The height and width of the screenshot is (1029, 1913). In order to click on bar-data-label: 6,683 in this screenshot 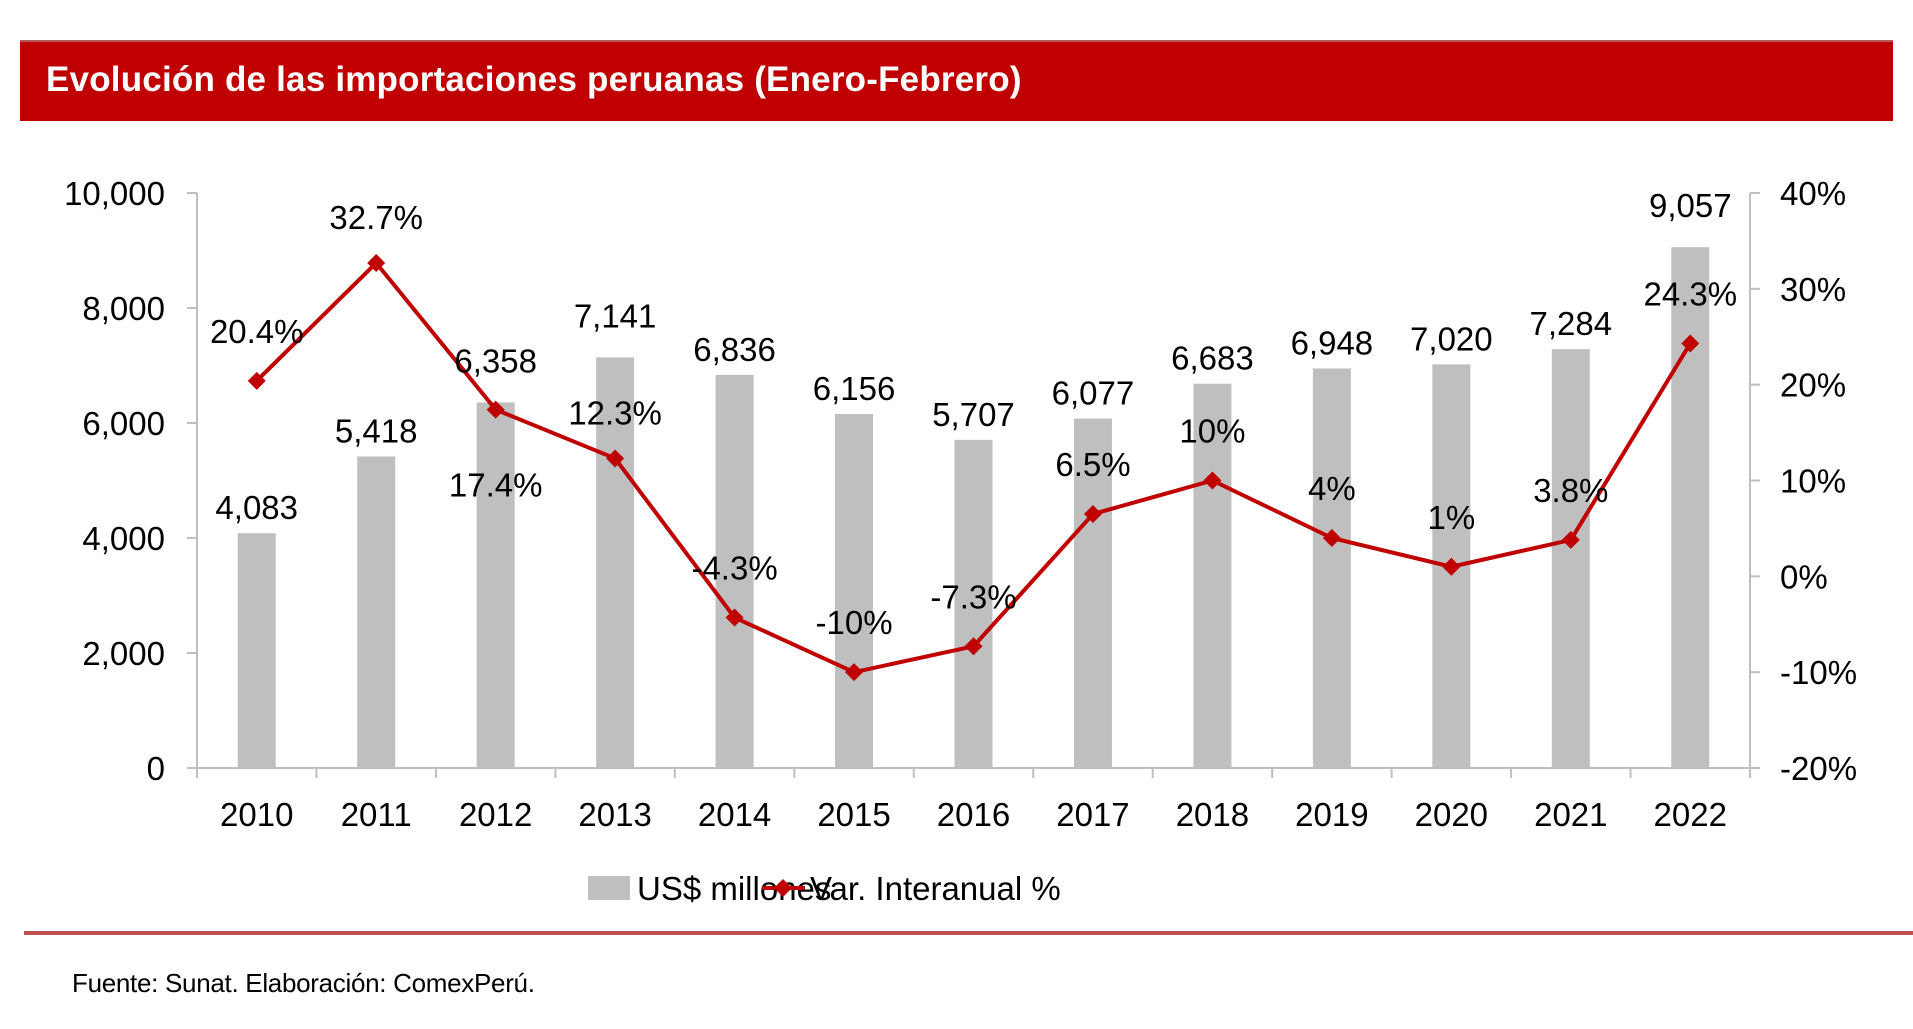, I will do `click(1212, 358)`.